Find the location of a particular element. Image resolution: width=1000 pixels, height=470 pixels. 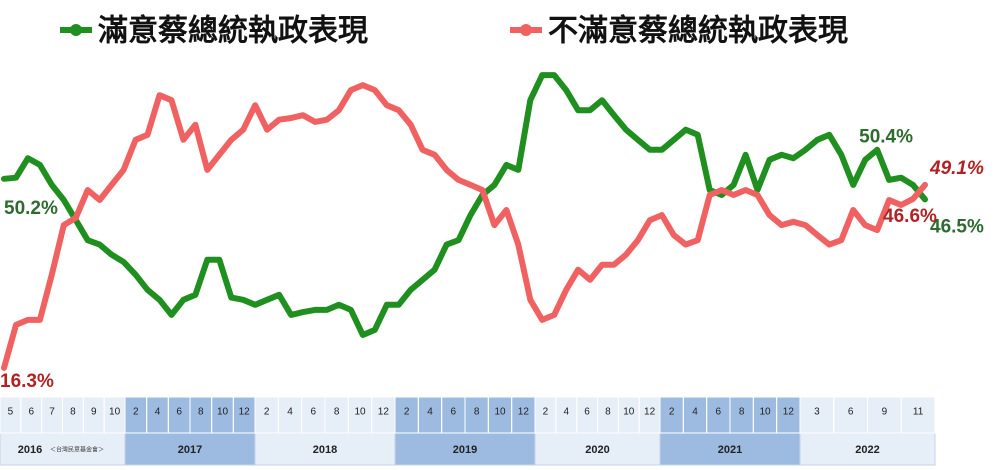

year-label: 2017 is located at coordinates (190, 450).